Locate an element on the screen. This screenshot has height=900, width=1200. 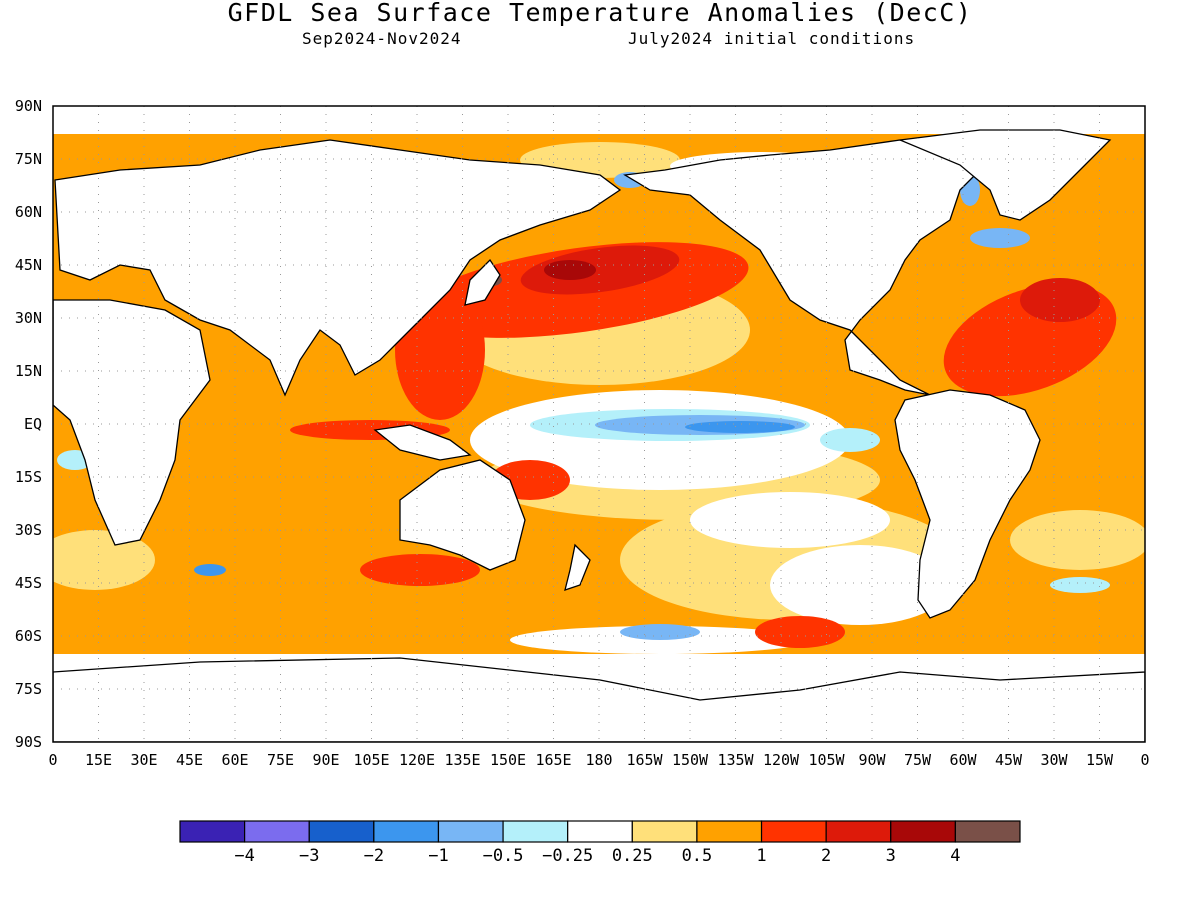
longitude-label: 45W is located at coordinates (1008, 760).